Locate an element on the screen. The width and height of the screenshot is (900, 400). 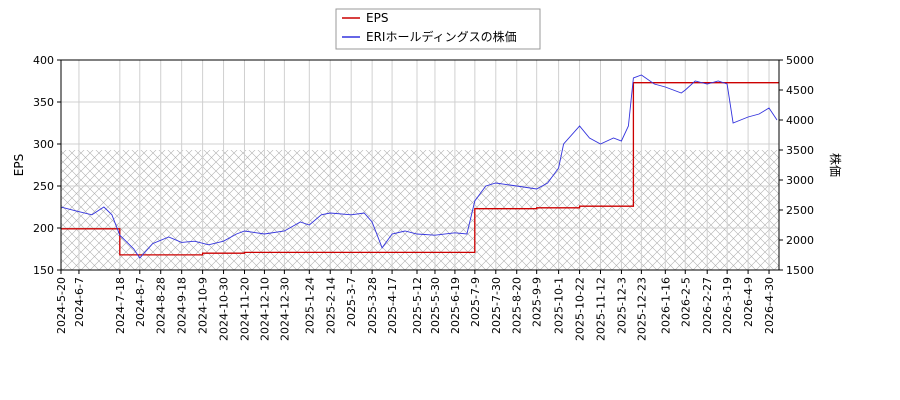
x-tick-label: 2025-10-1 is located at coordinates (559, 305).